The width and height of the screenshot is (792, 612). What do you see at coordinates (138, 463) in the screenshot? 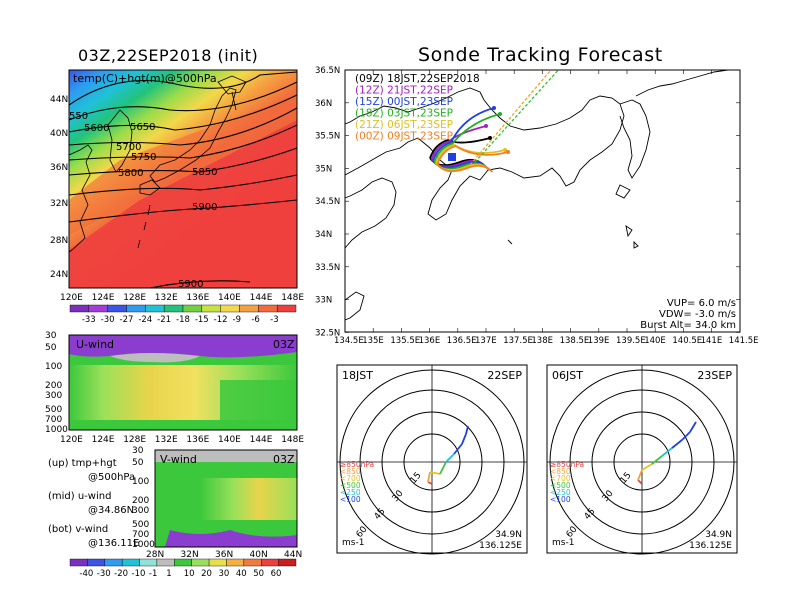
I see `p-tick-label: 50` at bounding box center [138, 463].